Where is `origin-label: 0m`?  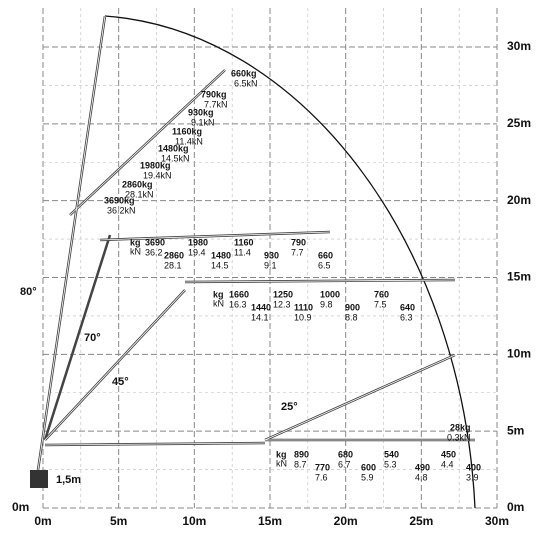 origin-label: 0m is located at coordinates (20, 507).